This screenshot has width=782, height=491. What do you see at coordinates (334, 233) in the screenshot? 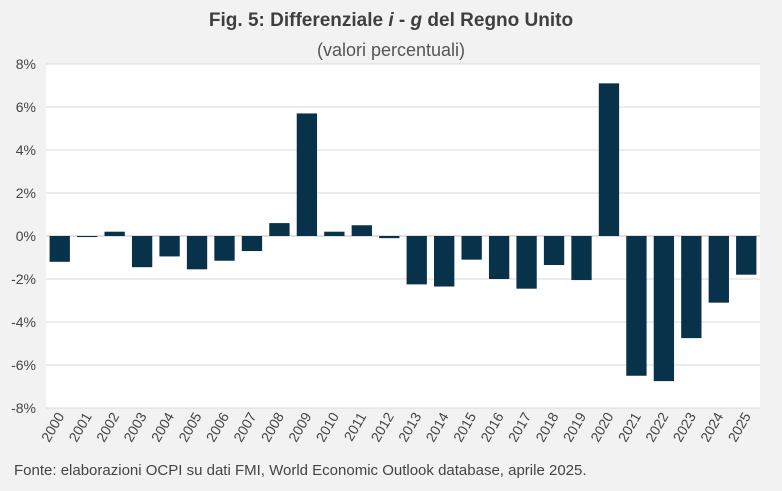
I see `bar-2010` at bounding box center [334, 233].